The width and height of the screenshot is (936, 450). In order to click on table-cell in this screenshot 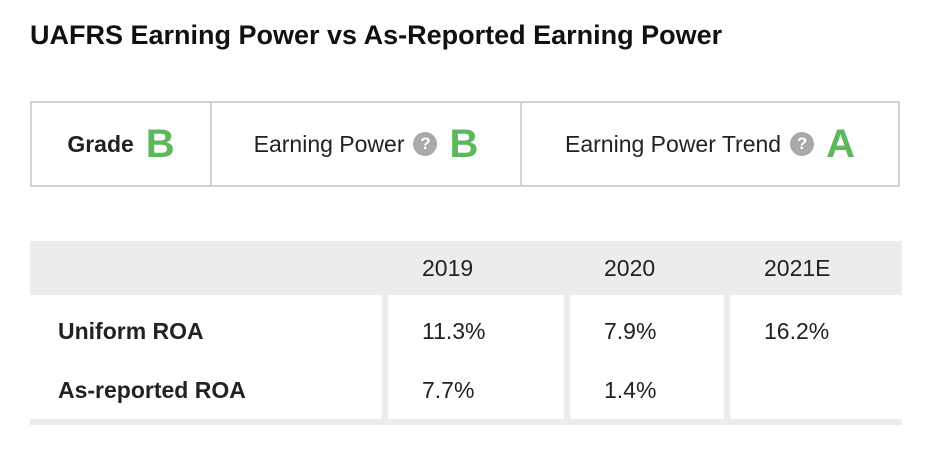, I will do `click(816, 390)`.